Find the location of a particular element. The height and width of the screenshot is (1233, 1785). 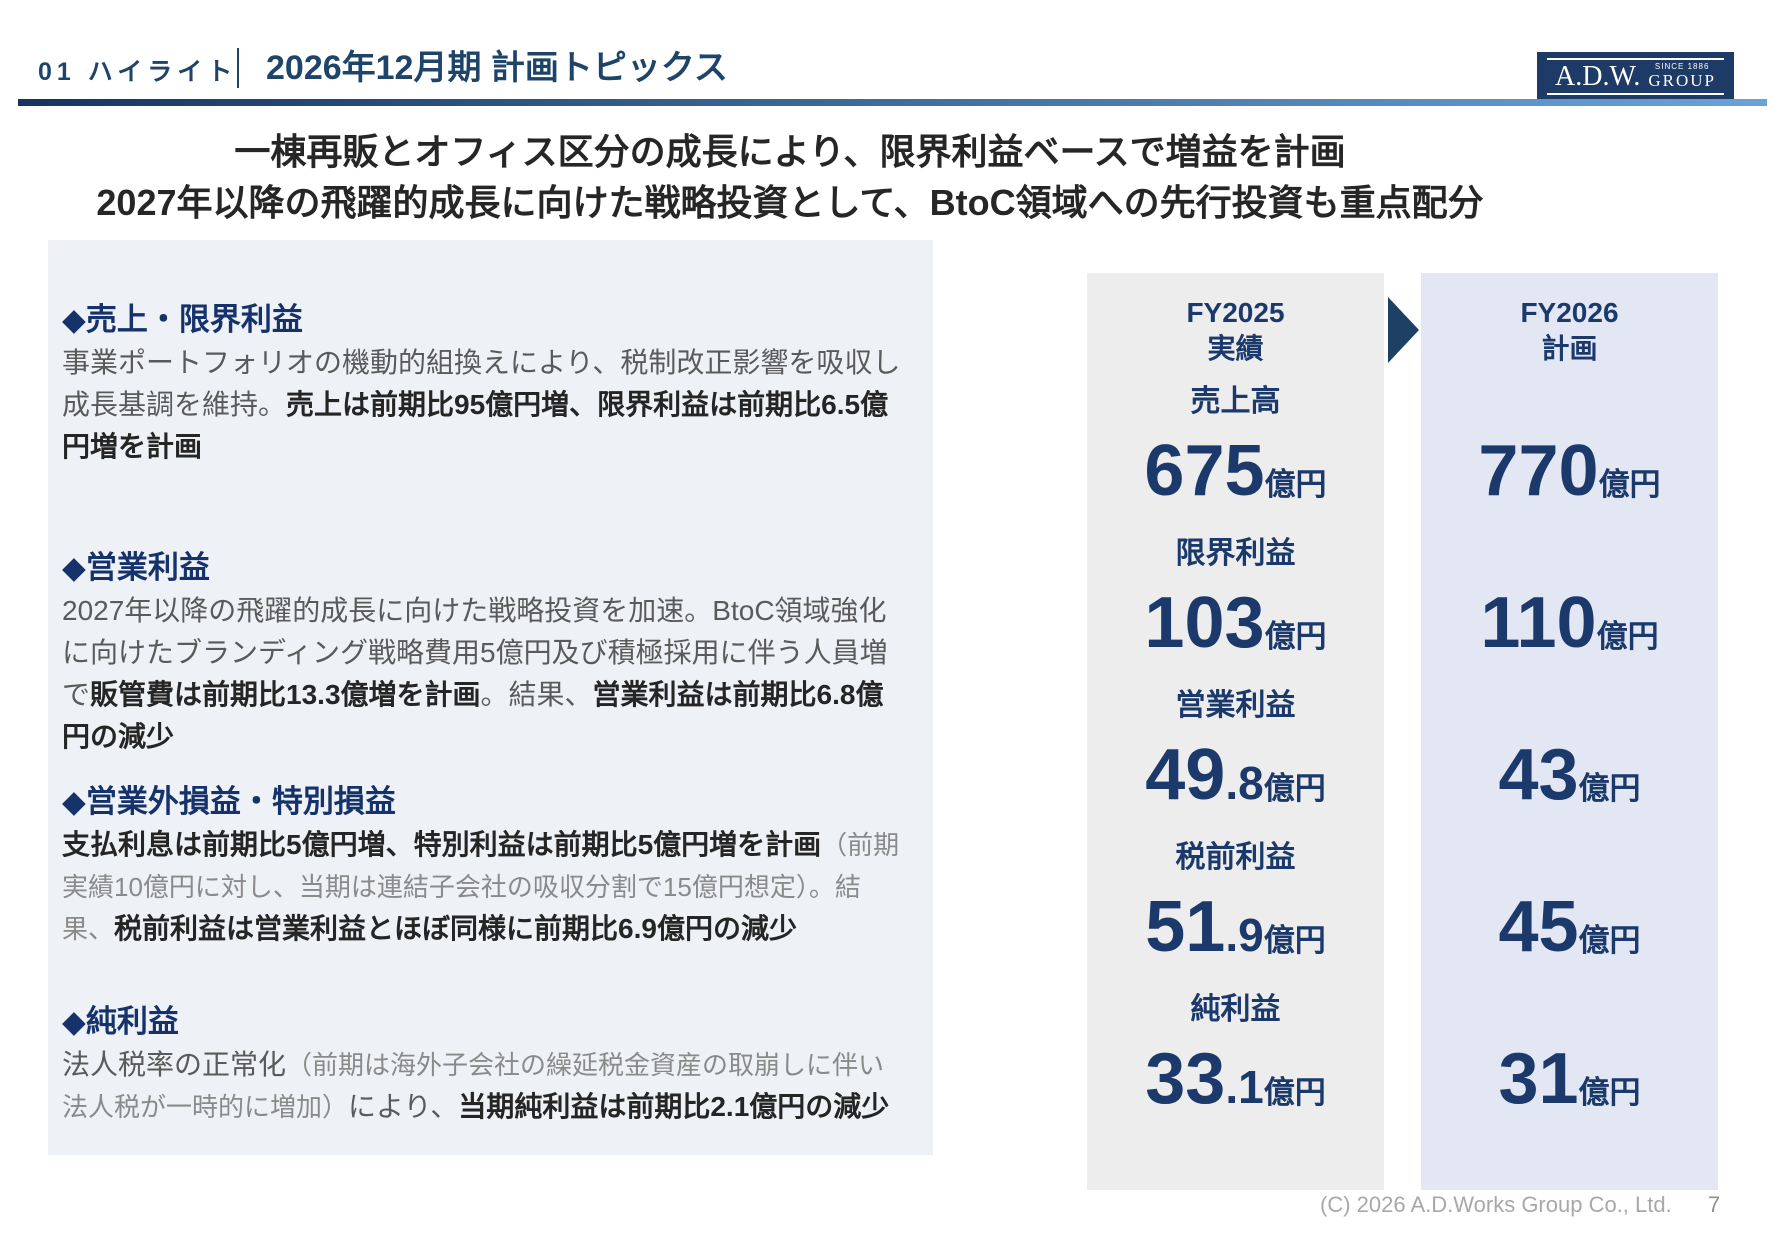

column-header-year: FY2025 is located at coordinates (1235, 312).